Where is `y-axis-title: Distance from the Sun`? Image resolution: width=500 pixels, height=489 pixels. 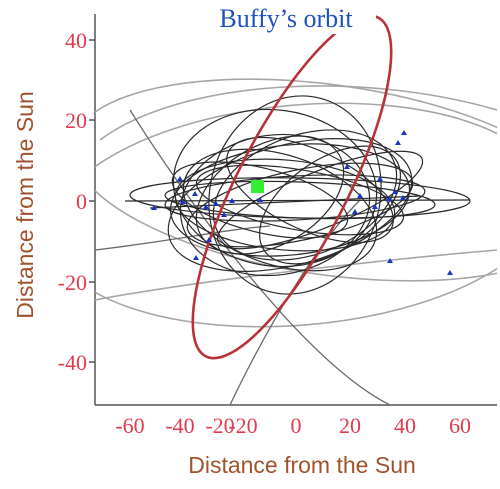
y-axis-title: Distance from the Sun is located at coordinates (25, 205).